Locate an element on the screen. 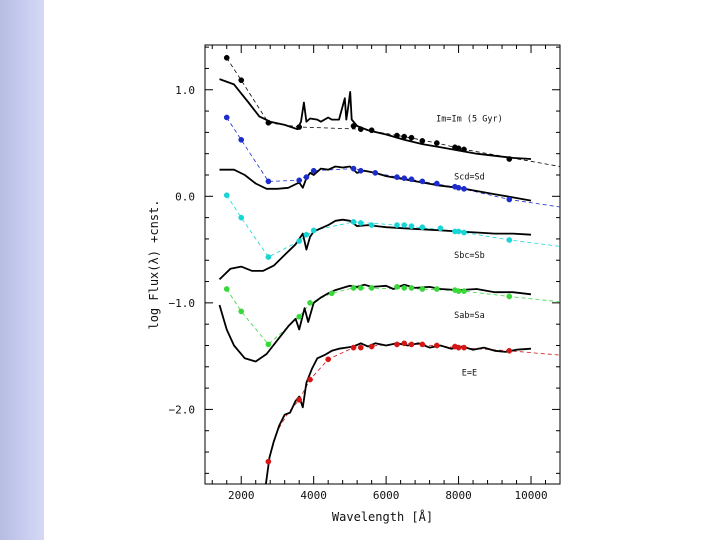 The image size is (720, 540). y-tick-label: 1.0 is located at coordinates (185, 90).